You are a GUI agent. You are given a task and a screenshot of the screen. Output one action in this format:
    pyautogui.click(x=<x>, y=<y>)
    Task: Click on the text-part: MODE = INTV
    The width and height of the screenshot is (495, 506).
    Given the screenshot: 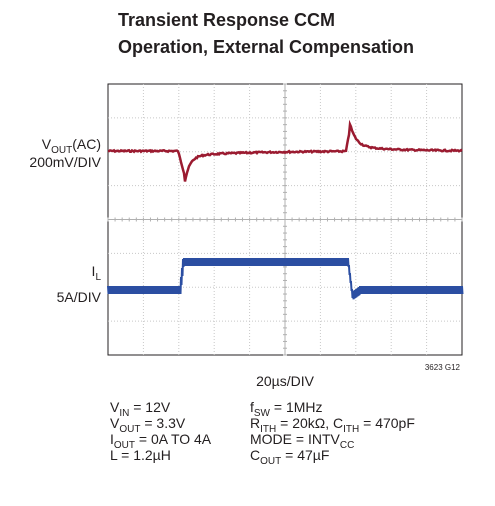 What is the action you would take?
    pyautogui.click(x=295, y=439)
    